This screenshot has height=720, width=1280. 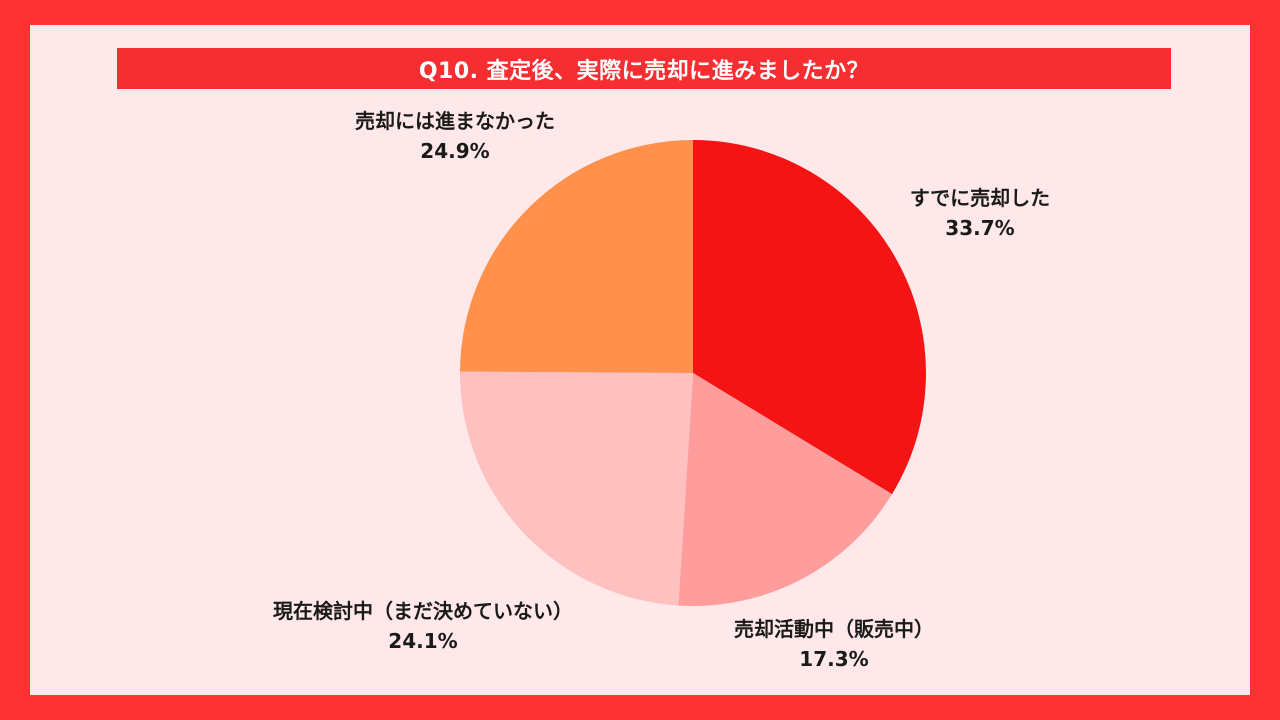 What do you see at coordinates (644, 68) in the screenshot?
I see `chart-title: Q10. 査定後、実際に売却に進みましたか？` at bounding box center [644, 68].